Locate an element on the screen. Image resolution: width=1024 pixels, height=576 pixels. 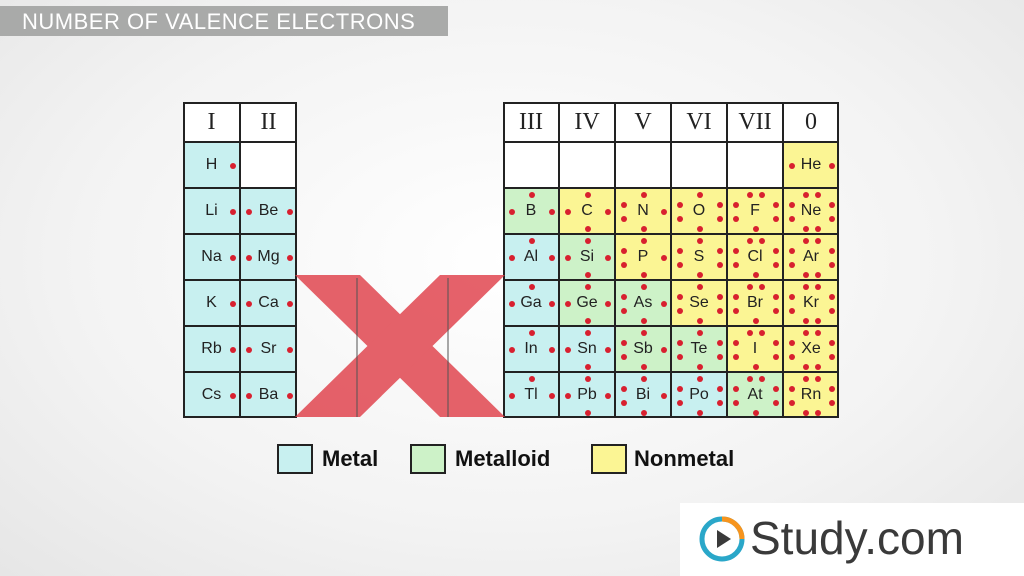
group-header-vii: VII is located at coordinates (755, 122).